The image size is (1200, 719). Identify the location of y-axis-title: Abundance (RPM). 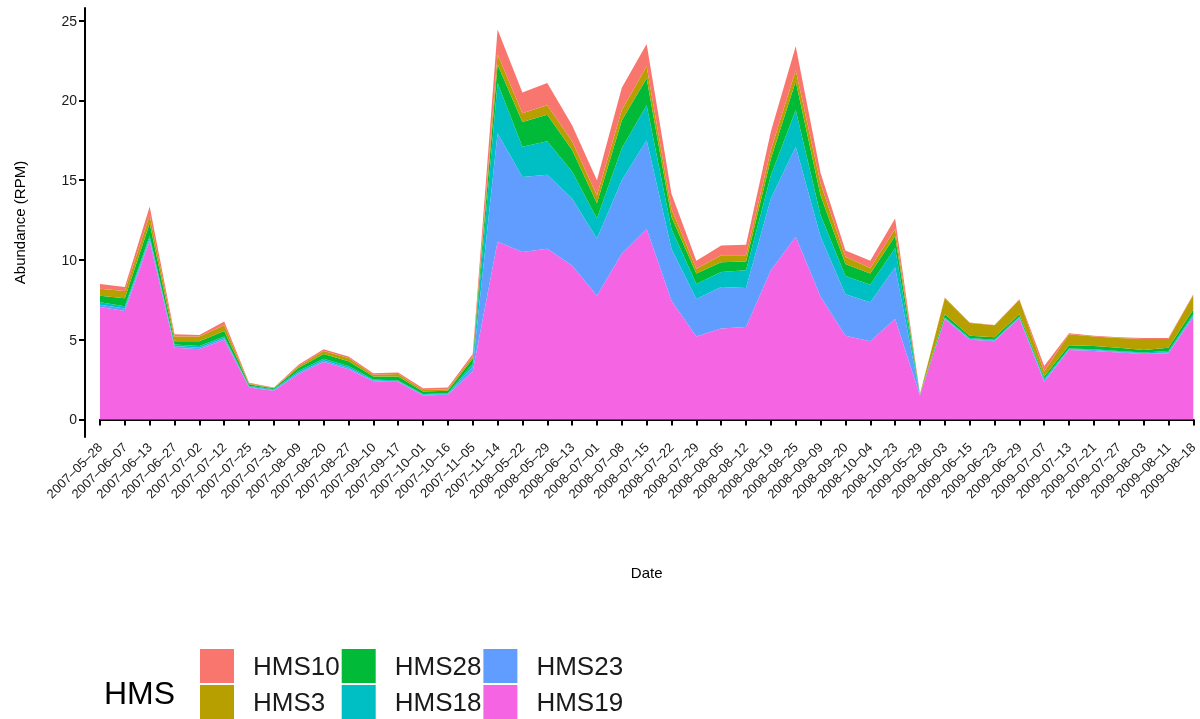
(19, 222).